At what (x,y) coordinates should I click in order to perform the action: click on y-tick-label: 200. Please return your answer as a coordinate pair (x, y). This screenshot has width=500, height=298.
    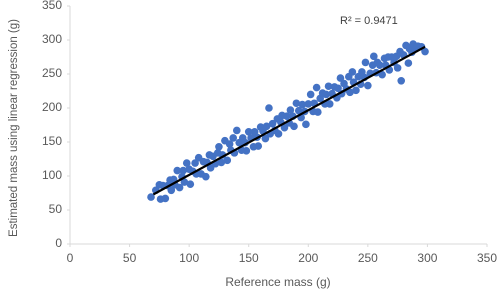
    Looking at the image, I should click on (52, 107).